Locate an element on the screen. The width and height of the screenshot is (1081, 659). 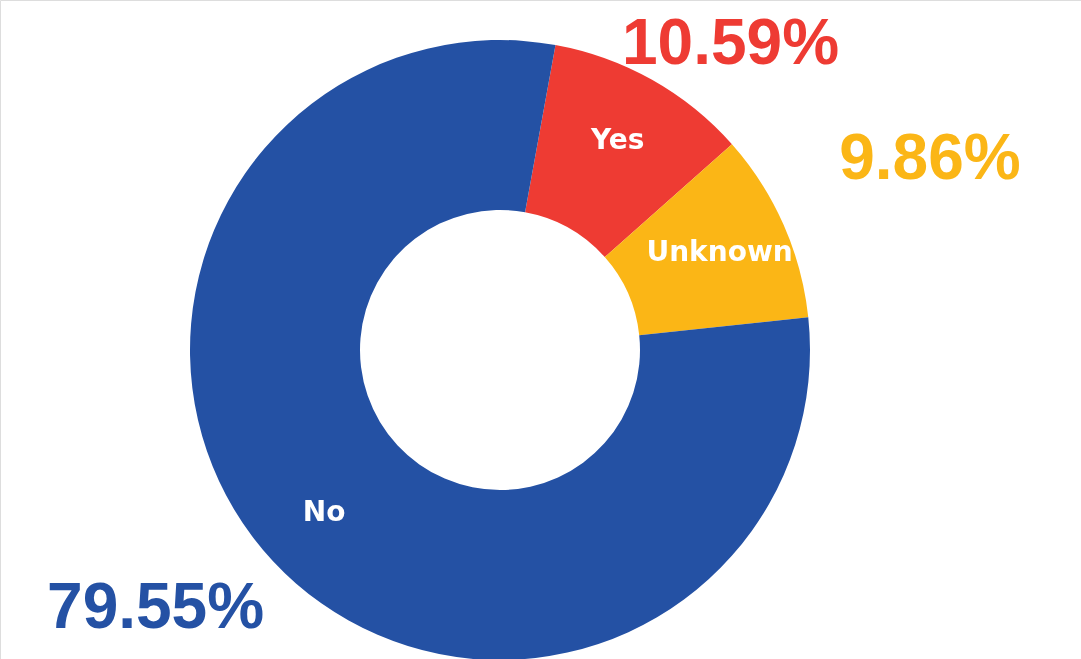
data-label: 79.55% is located at coordinates (156, 606).